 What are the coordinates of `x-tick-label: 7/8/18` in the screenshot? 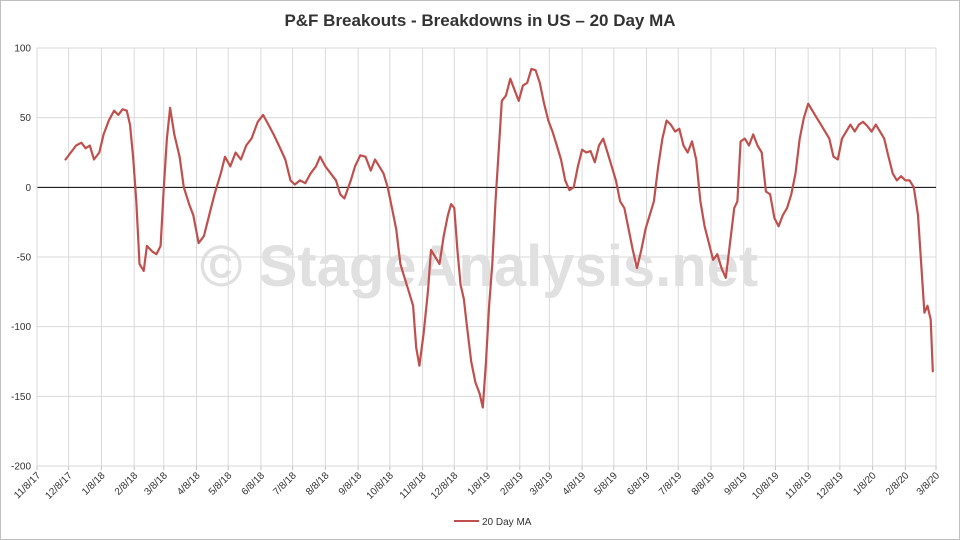 It's located at (285, 484).